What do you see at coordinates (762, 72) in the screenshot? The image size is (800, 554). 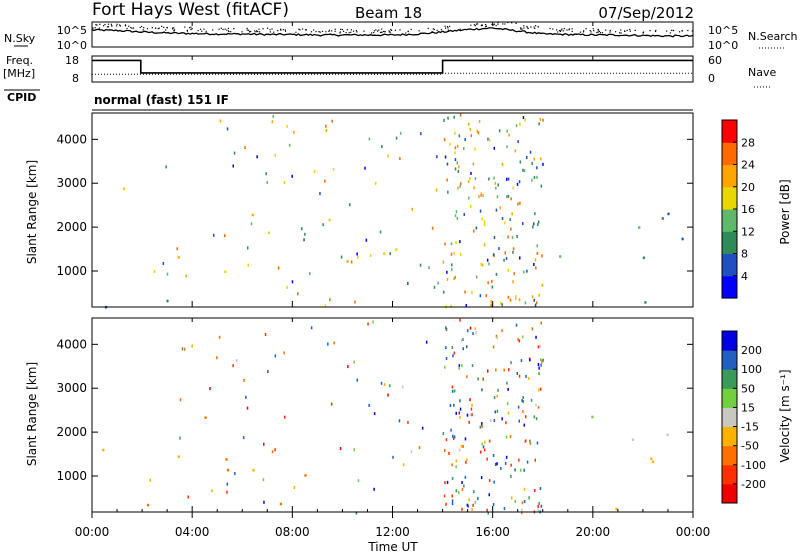 I see `nave-label: Nave` at bounding box center [762, 72].